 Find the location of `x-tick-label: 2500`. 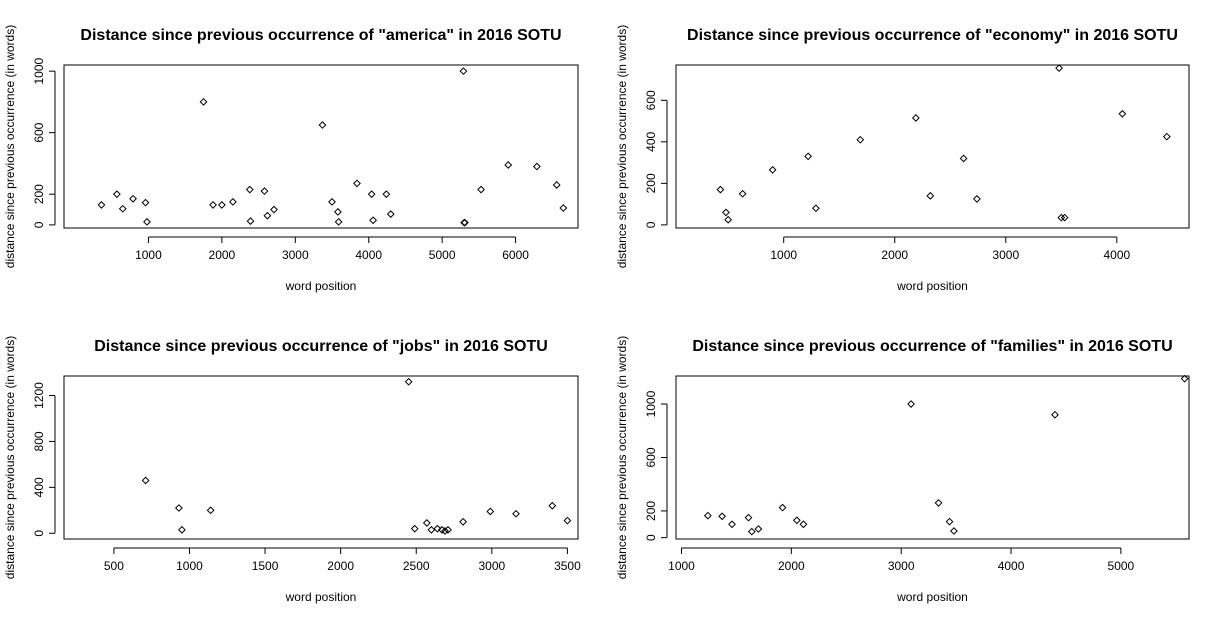

x-tick-label: 2500 is located at coordinates (416, 566).